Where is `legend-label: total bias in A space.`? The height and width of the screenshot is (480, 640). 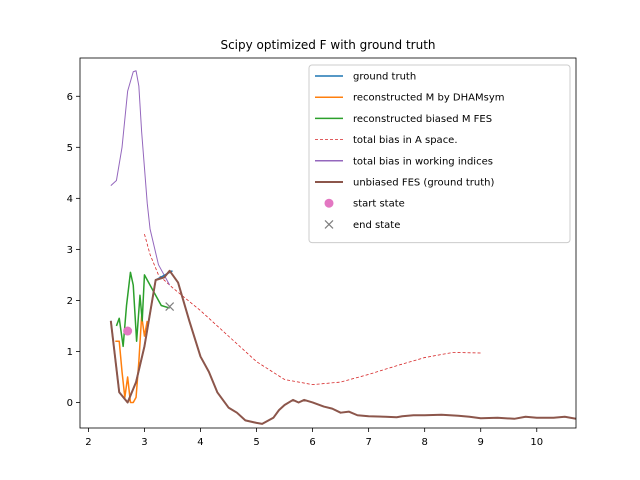 legend-label: total bias in A space. is located at coordinates (405, 140).